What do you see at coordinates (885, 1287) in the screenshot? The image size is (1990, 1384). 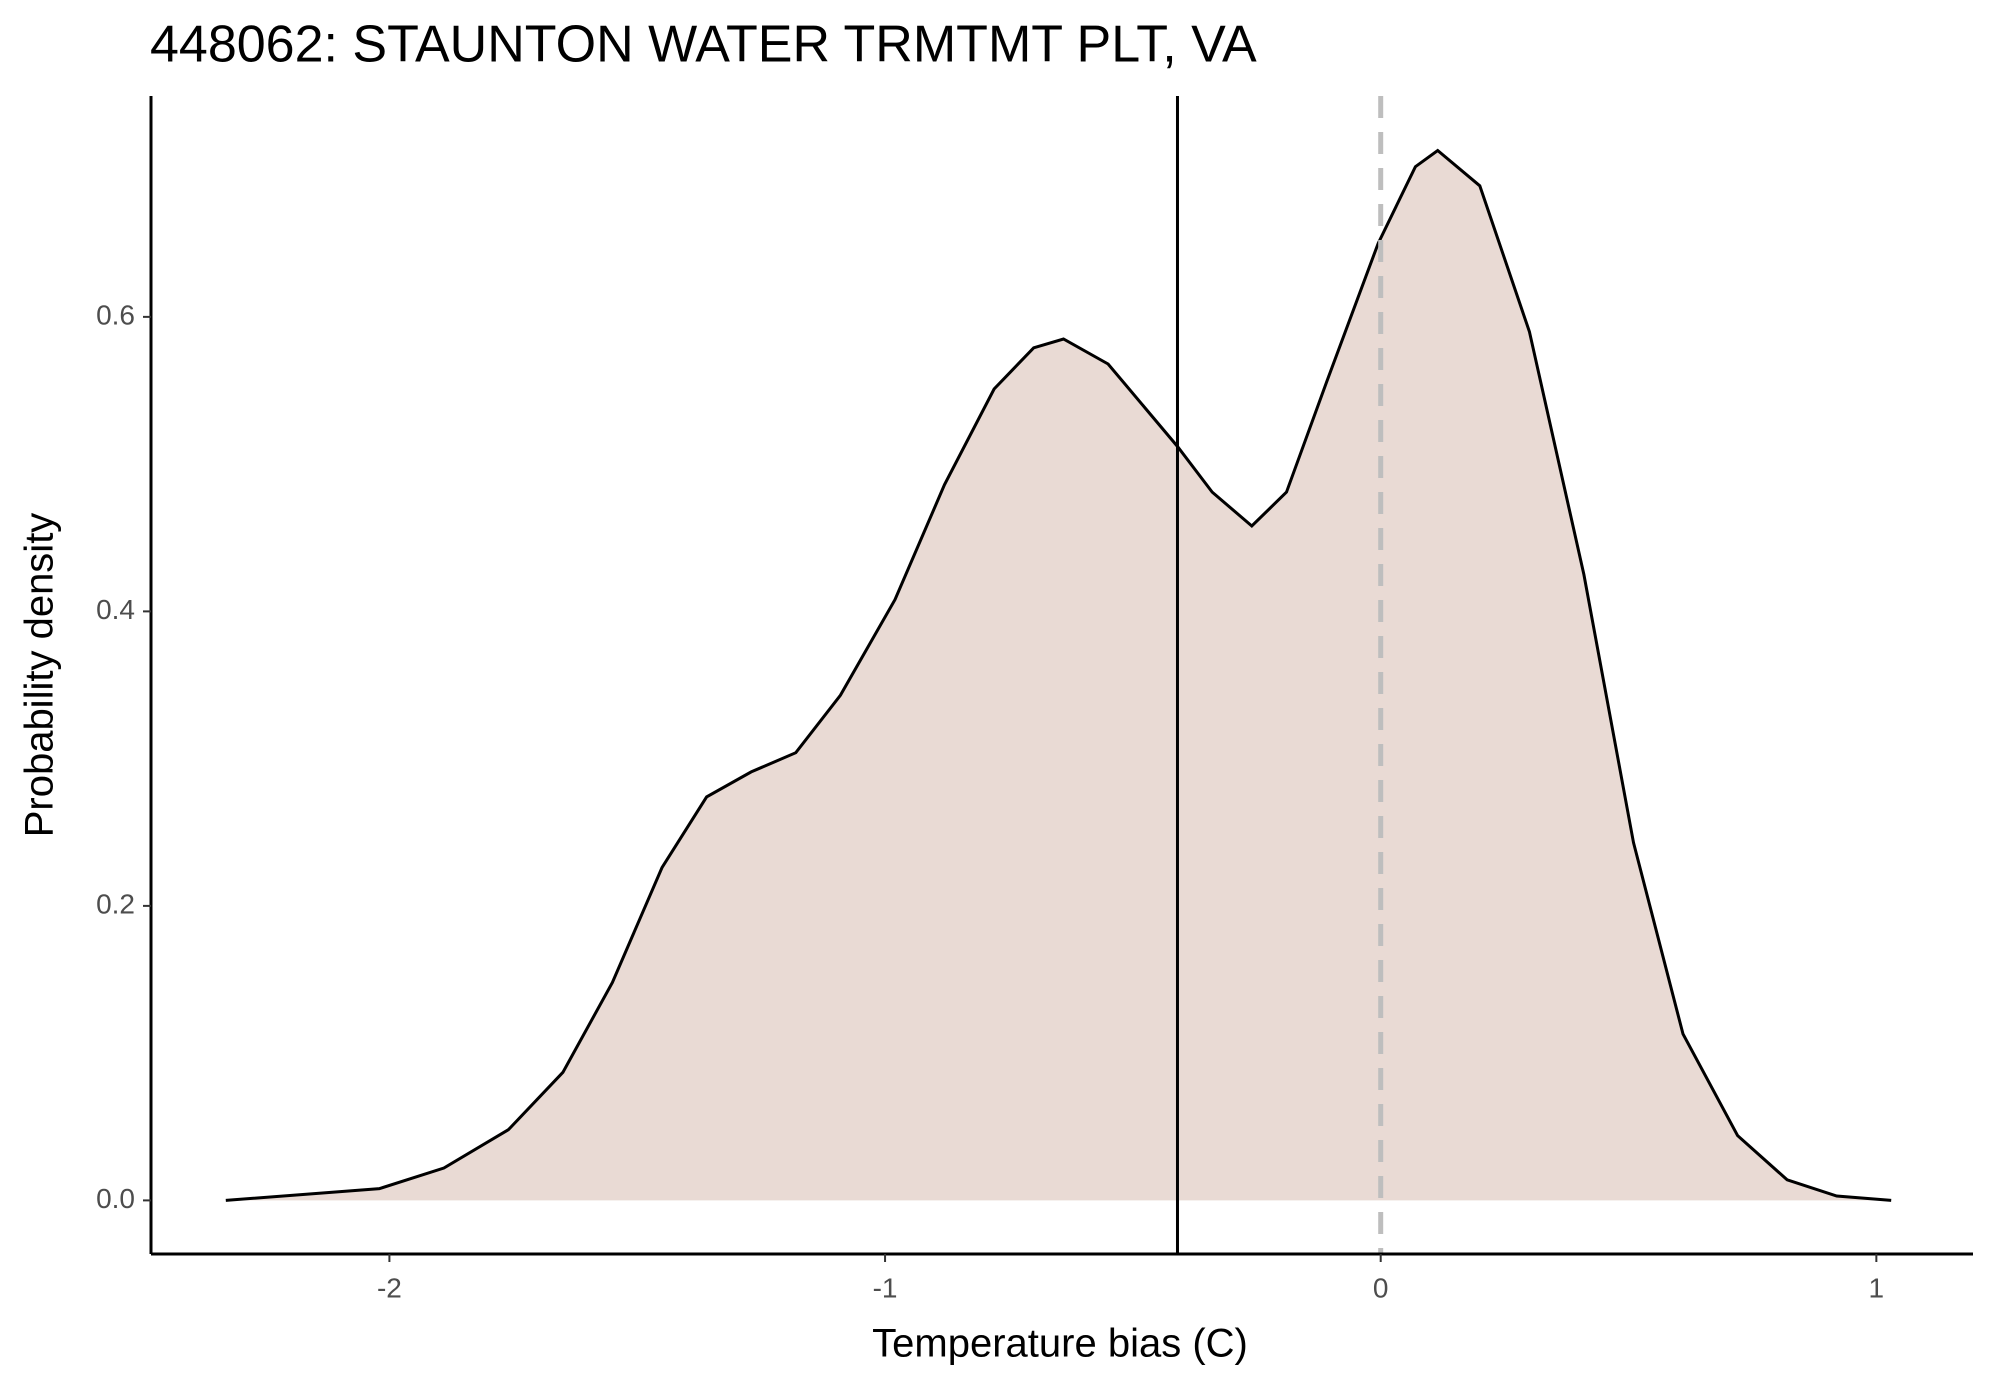 I see `x-tick-label: -1` at bounding box center [885, 1287].